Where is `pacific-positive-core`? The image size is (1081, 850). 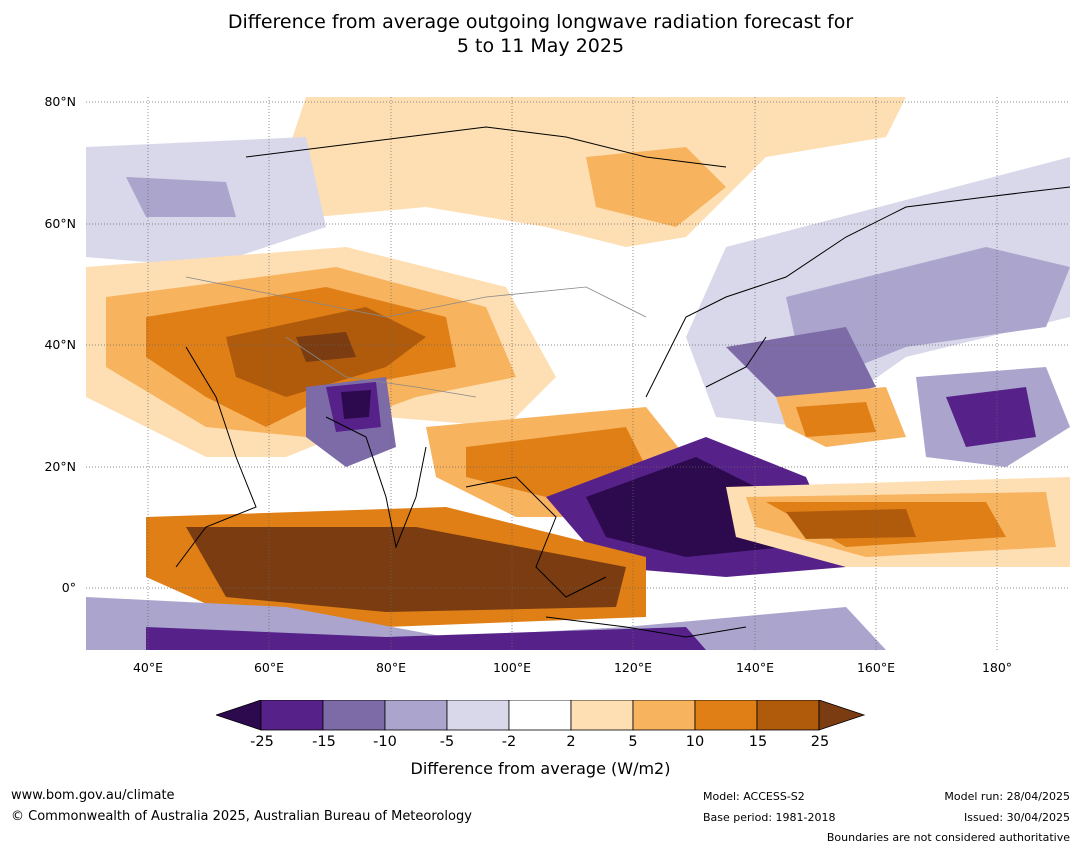
pacific-positive-core is located at coordinates (851, 524).